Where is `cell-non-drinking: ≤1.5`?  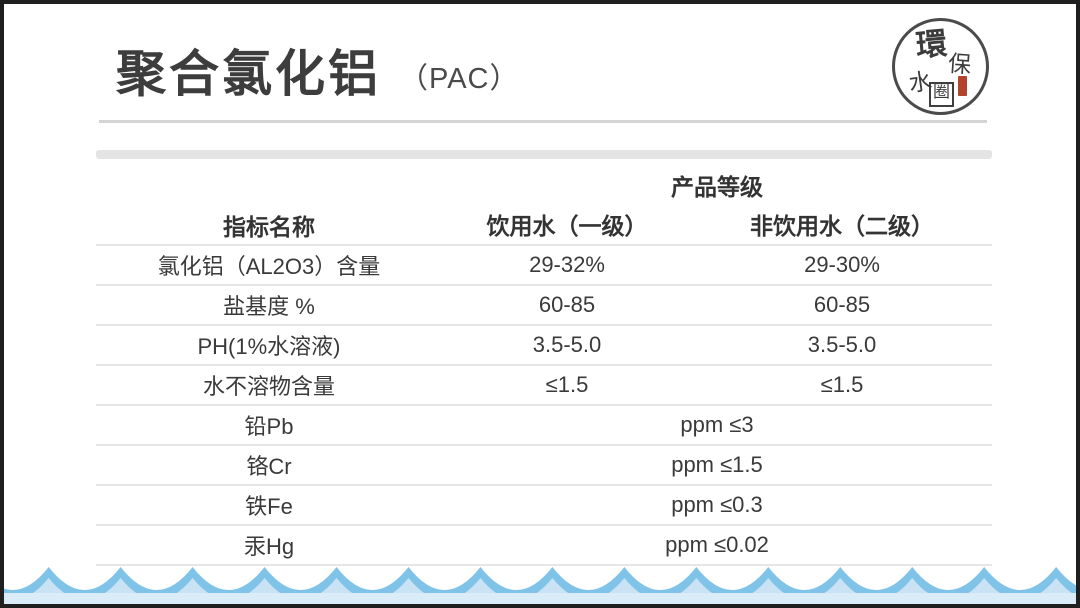 cell-non-drinking: ≤1.5 is located at coordinates (842, 384).